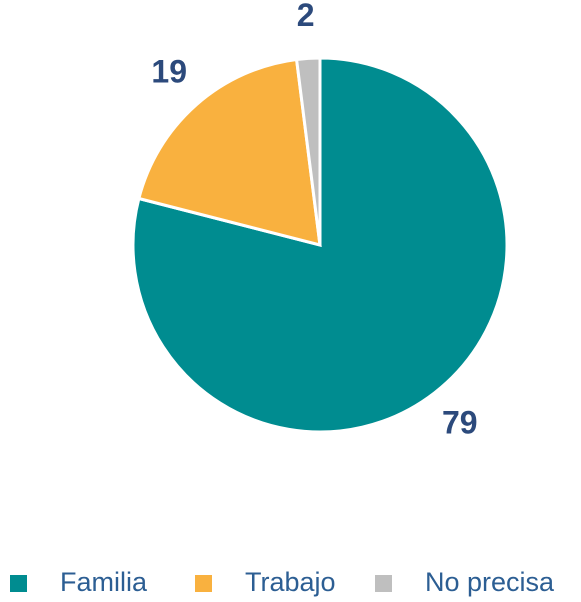 Image resolution: width=581 pixels, height=602 pixels. I want to click on data-label: 2, so click(306, 16).